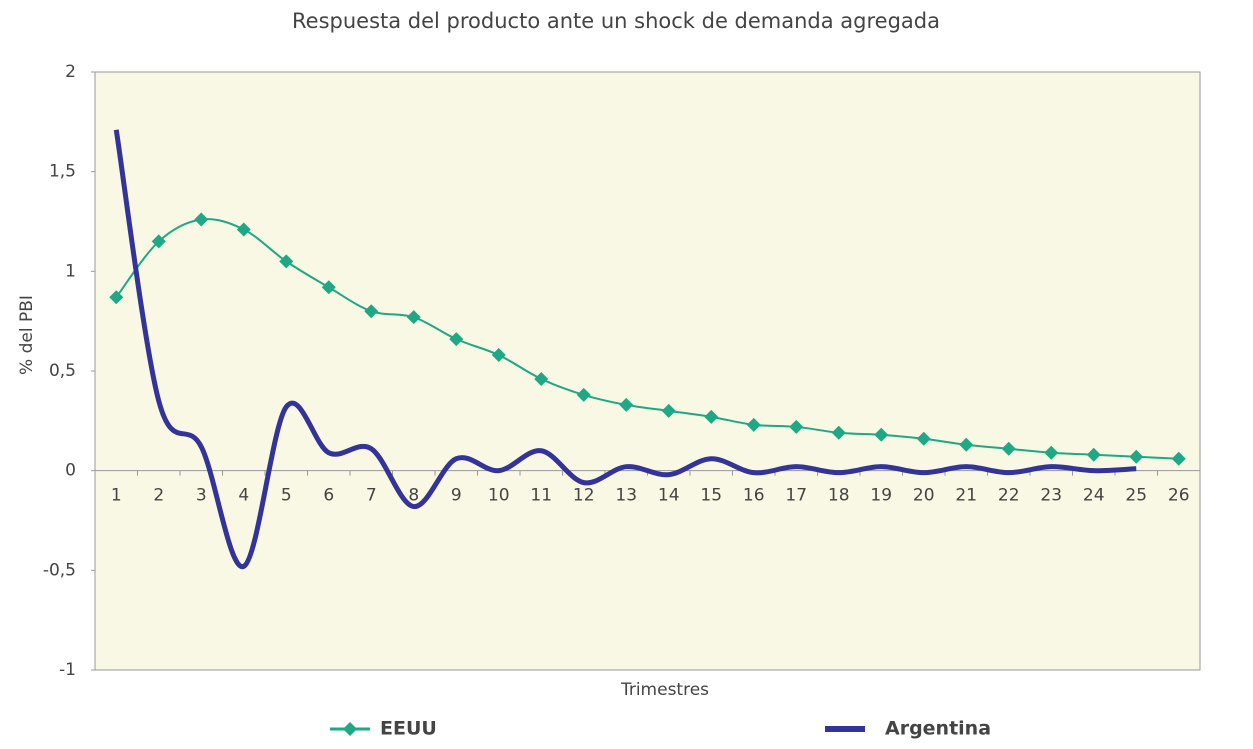 This screenshot has width=1253, height=749. What do you see at coordinates (413, 496) in the screenshot?
I see `x-tick-label: 8` at bounding box center [413, 496].